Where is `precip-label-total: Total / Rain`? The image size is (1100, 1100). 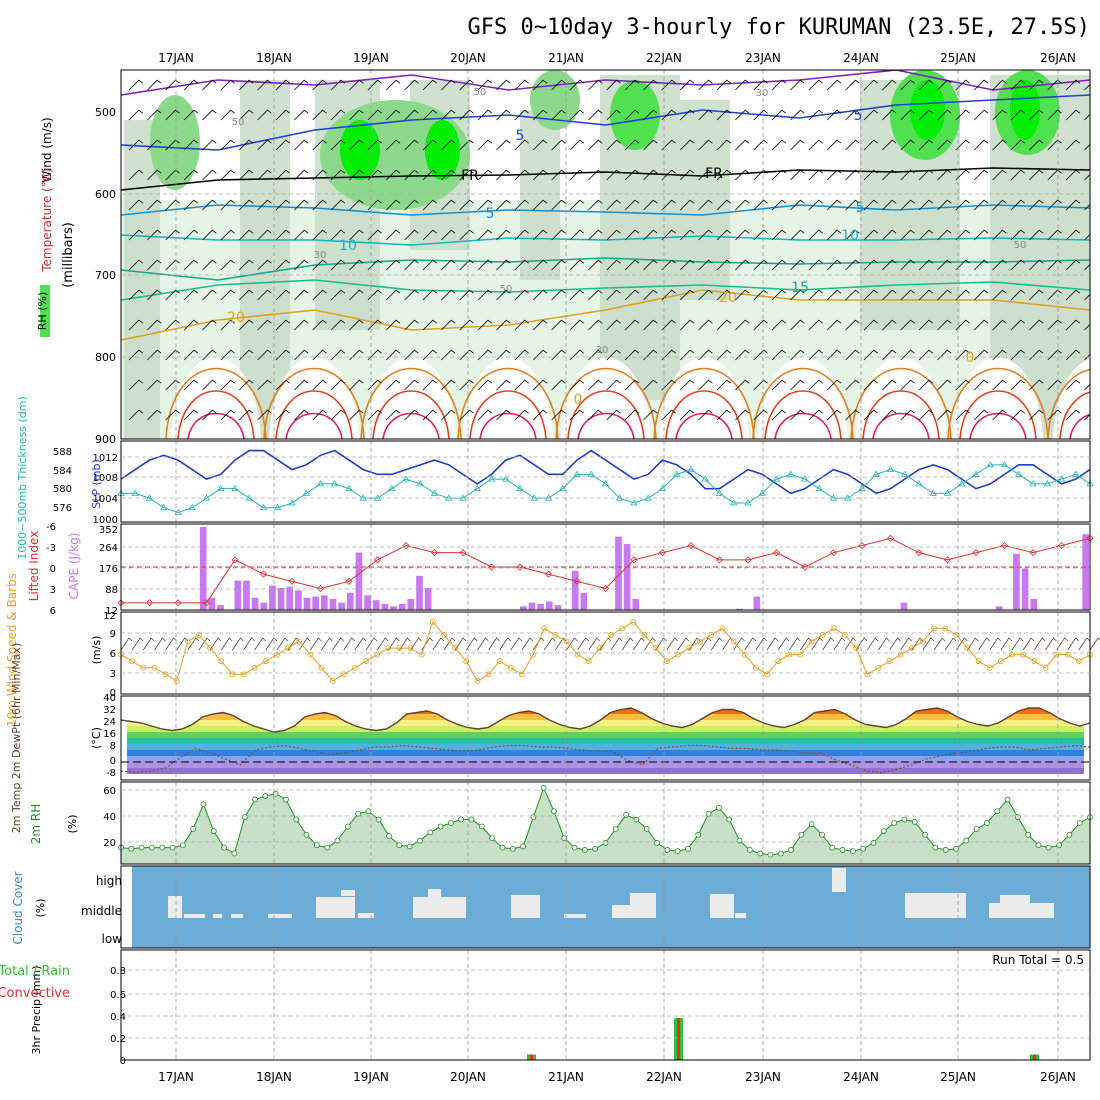
precip-label-total: Total / Rain is located at coordinates (35, 971).